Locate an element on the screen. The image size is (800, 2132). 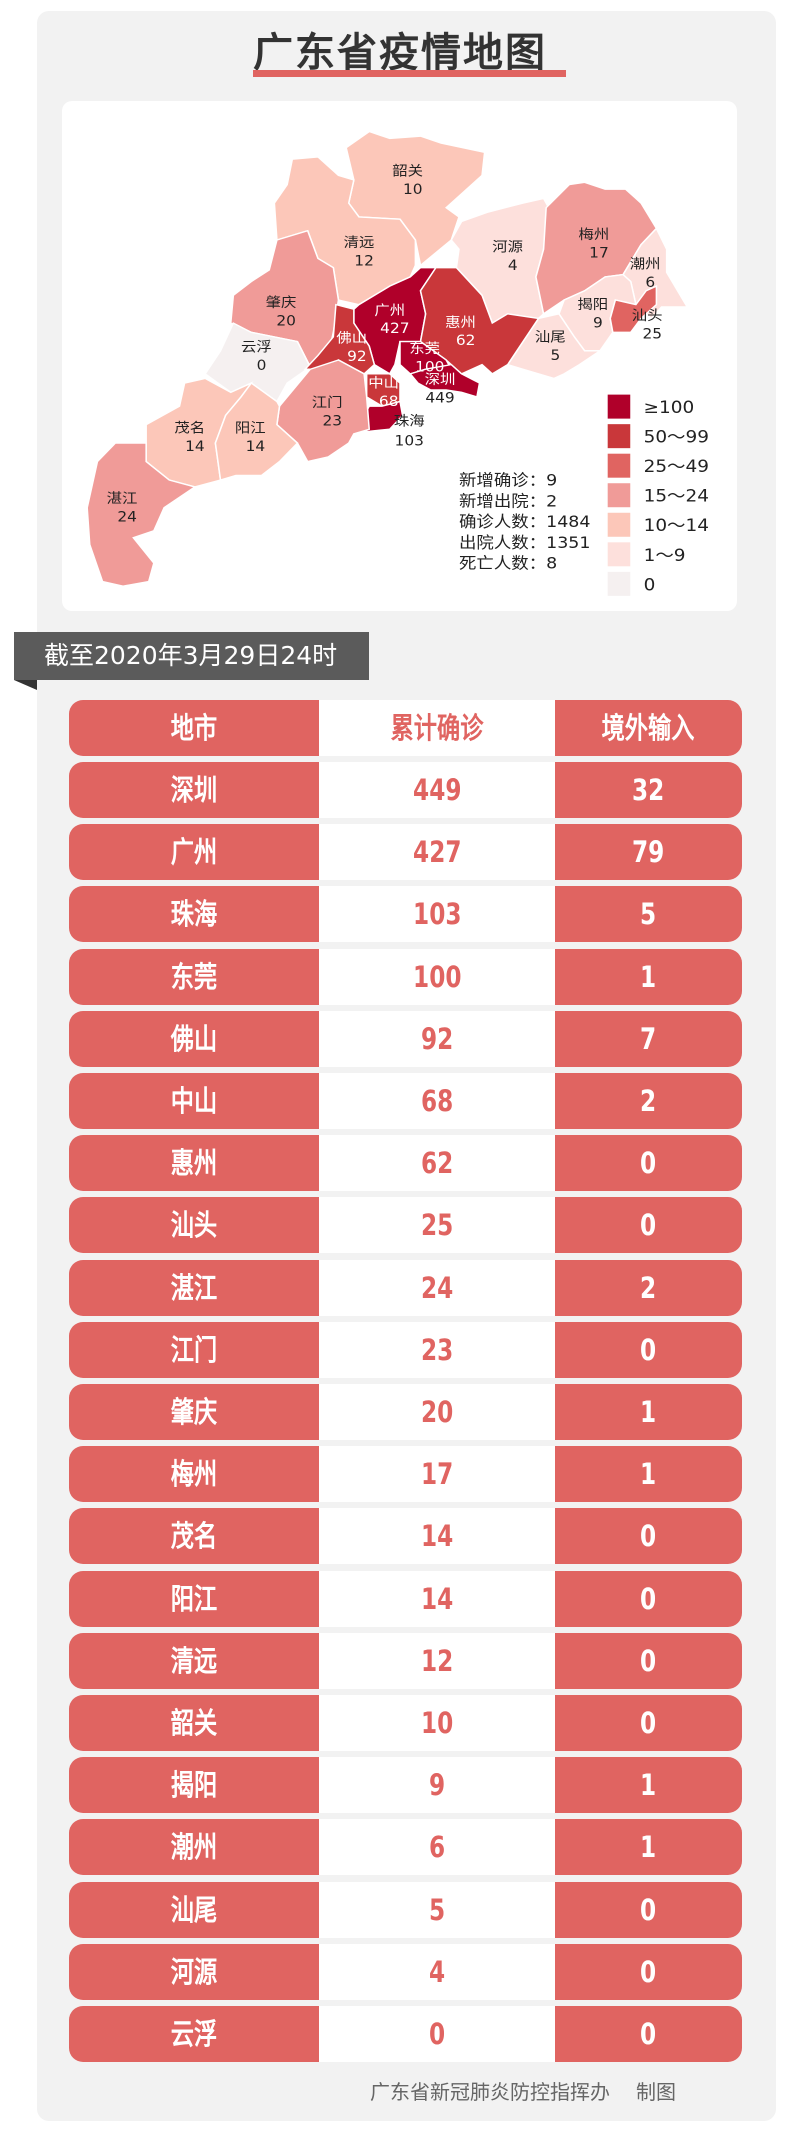
footer-credit: 广东省新冠肺炎防控指挥办 制图 is located at coordinates (523, 2090).